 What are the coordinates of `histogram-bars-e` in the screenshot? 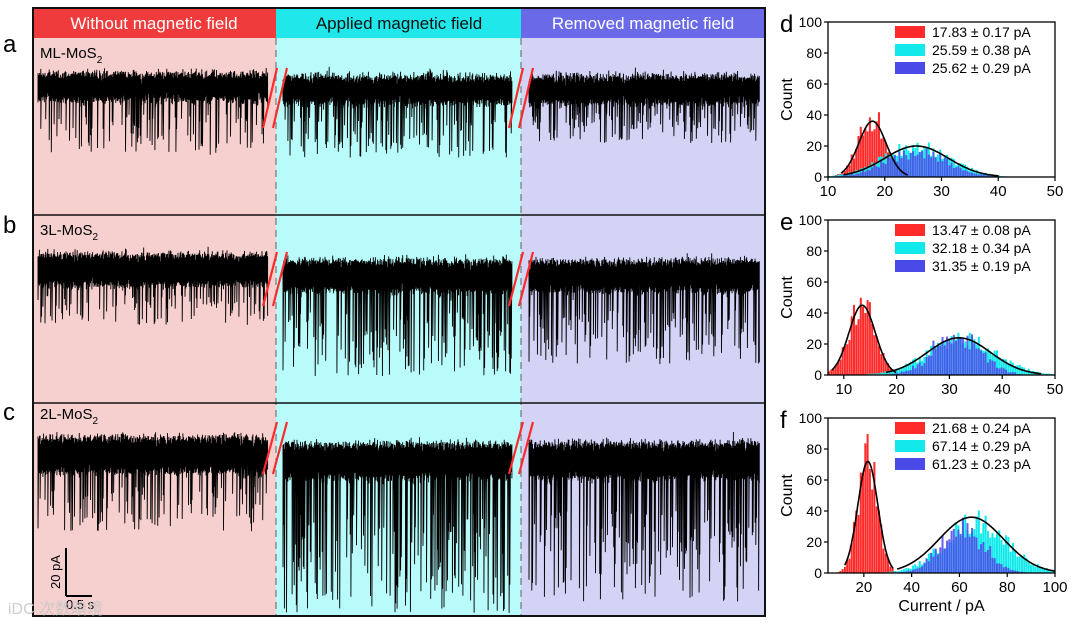 It's located at (941, 336).